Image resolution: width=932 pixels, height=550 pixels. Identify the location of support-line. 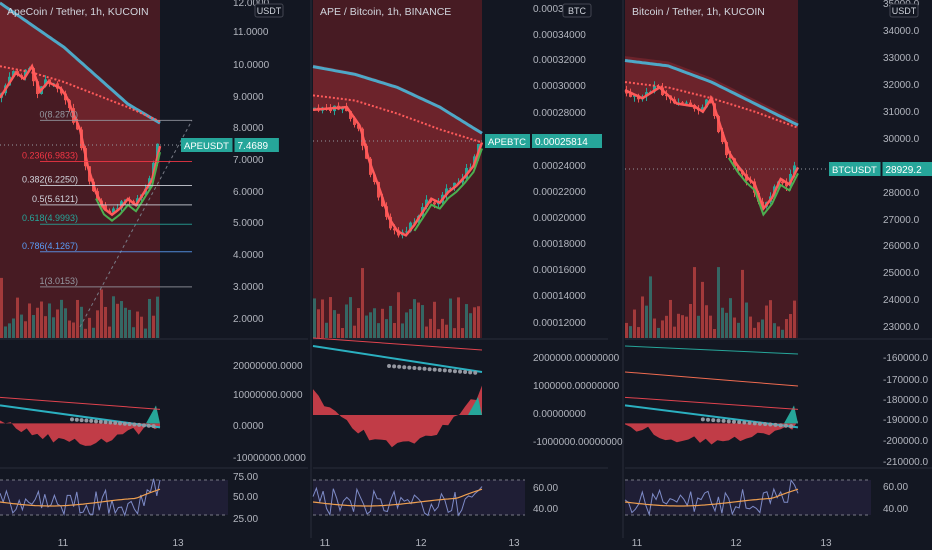
(763, 187).